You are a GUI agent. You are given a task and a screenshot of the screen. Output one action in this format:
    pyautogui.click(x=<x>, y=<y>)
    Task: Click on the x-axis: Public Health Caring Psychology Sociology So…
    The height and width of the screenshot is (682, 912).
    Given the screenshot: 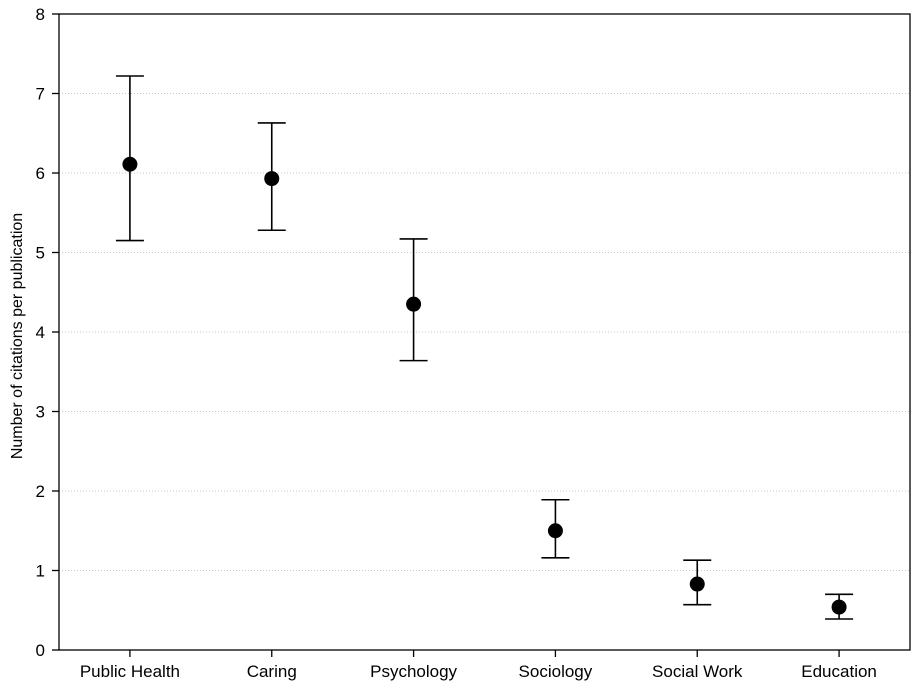 What is the action you would take?
    pyautogui.click(x=478, y=665)
    